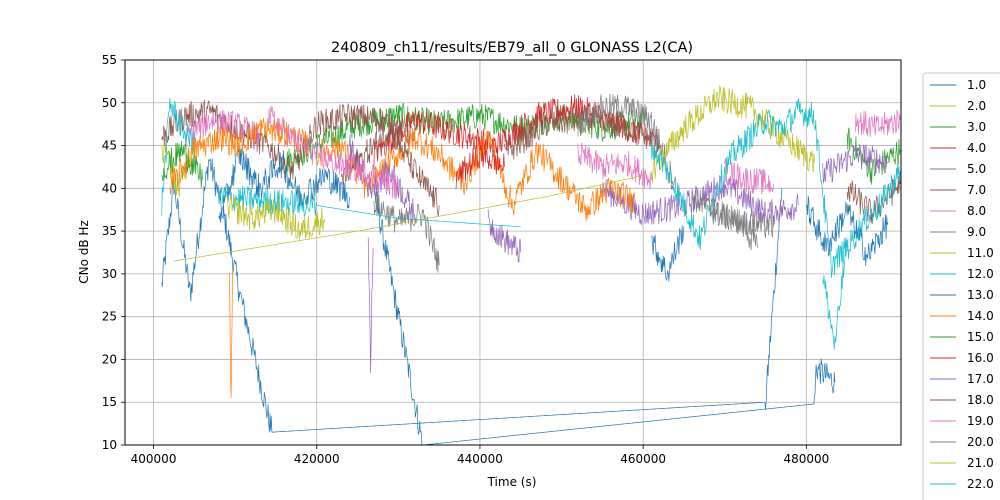  Describe the element at coordinates (976, 148) in the screenshot. I see `legend-label: 4.0` at that location.